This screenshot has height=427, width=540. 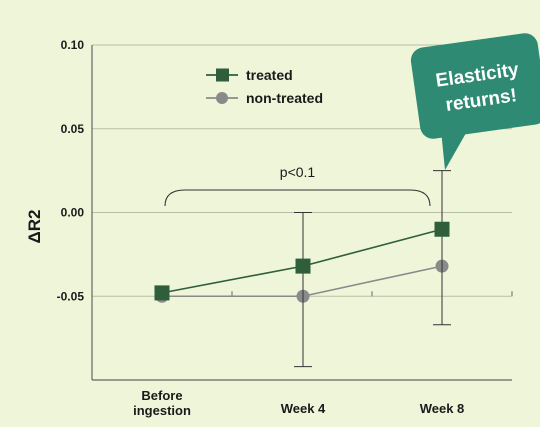 I want to click on x-tick-label-line: Week 4, so click(x=303, y=408).